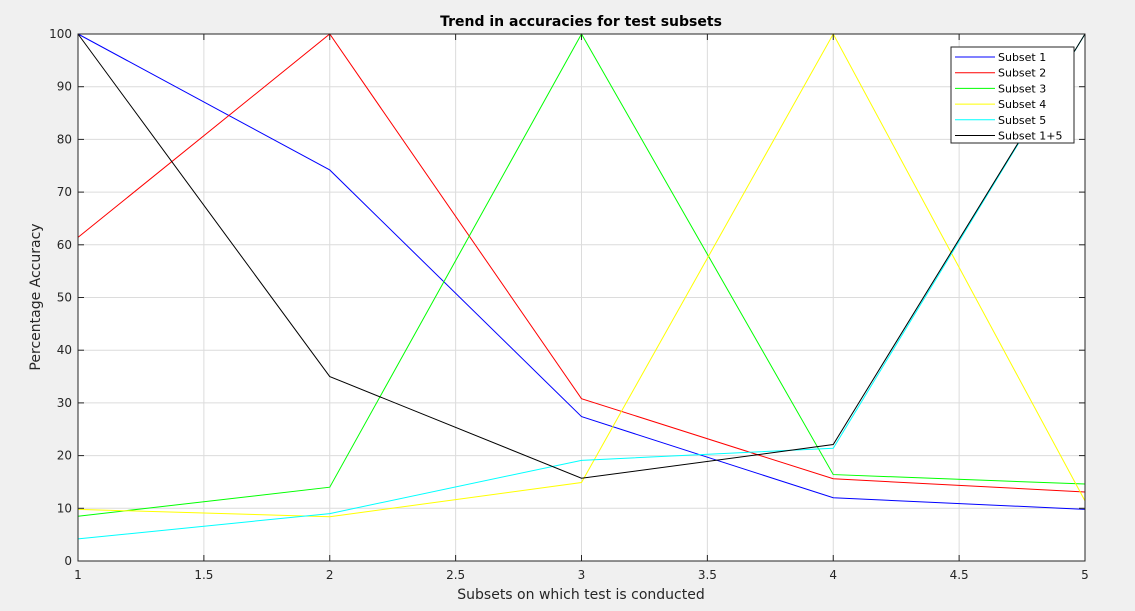 The width and height of the screenshot is (1135, 611). What do you see at coordinates (64, 87) in the screenshot?
I see `y-tick-label: 90` at bounding box center [64, 87].